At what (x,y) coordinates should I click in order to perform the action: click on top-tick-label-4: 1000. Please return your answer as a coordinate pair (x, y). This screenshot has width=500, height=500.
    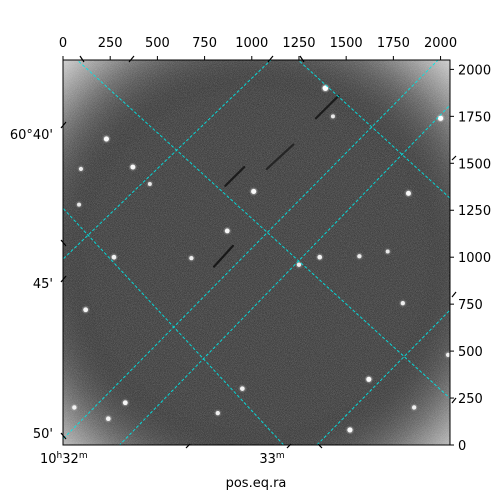
    Looking at the image, I should click on (251, 43).